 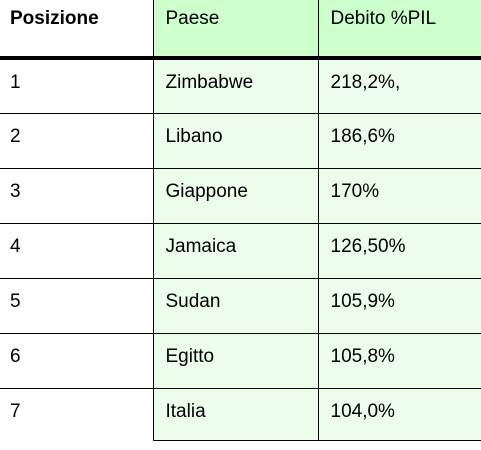 I want to click on cell-position: 1, so click(x=15, y=82).